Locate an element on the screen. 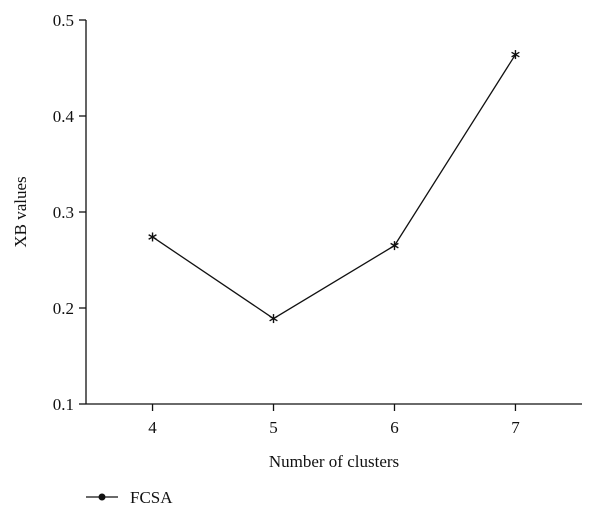 This screenshot has width=597, height=509. y-axis-ticks: 0.1 0.2 0.3 0.4 0.5 is located at coordinates (69, 212).